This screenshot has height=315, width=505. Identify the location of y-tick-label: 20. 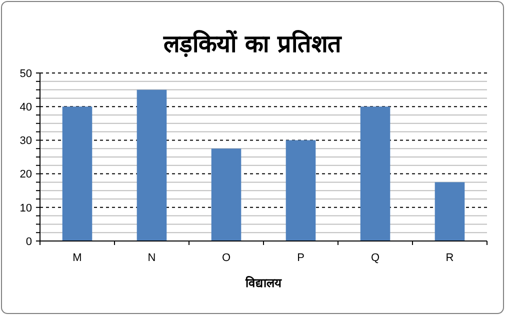
(26, 174).